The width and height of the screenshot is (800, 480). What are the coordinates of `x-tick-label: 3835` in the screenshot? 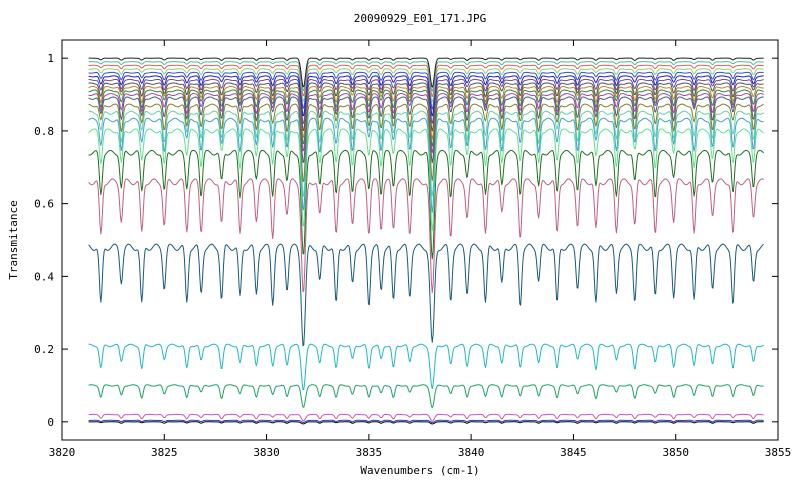 It's located at (369, 452).